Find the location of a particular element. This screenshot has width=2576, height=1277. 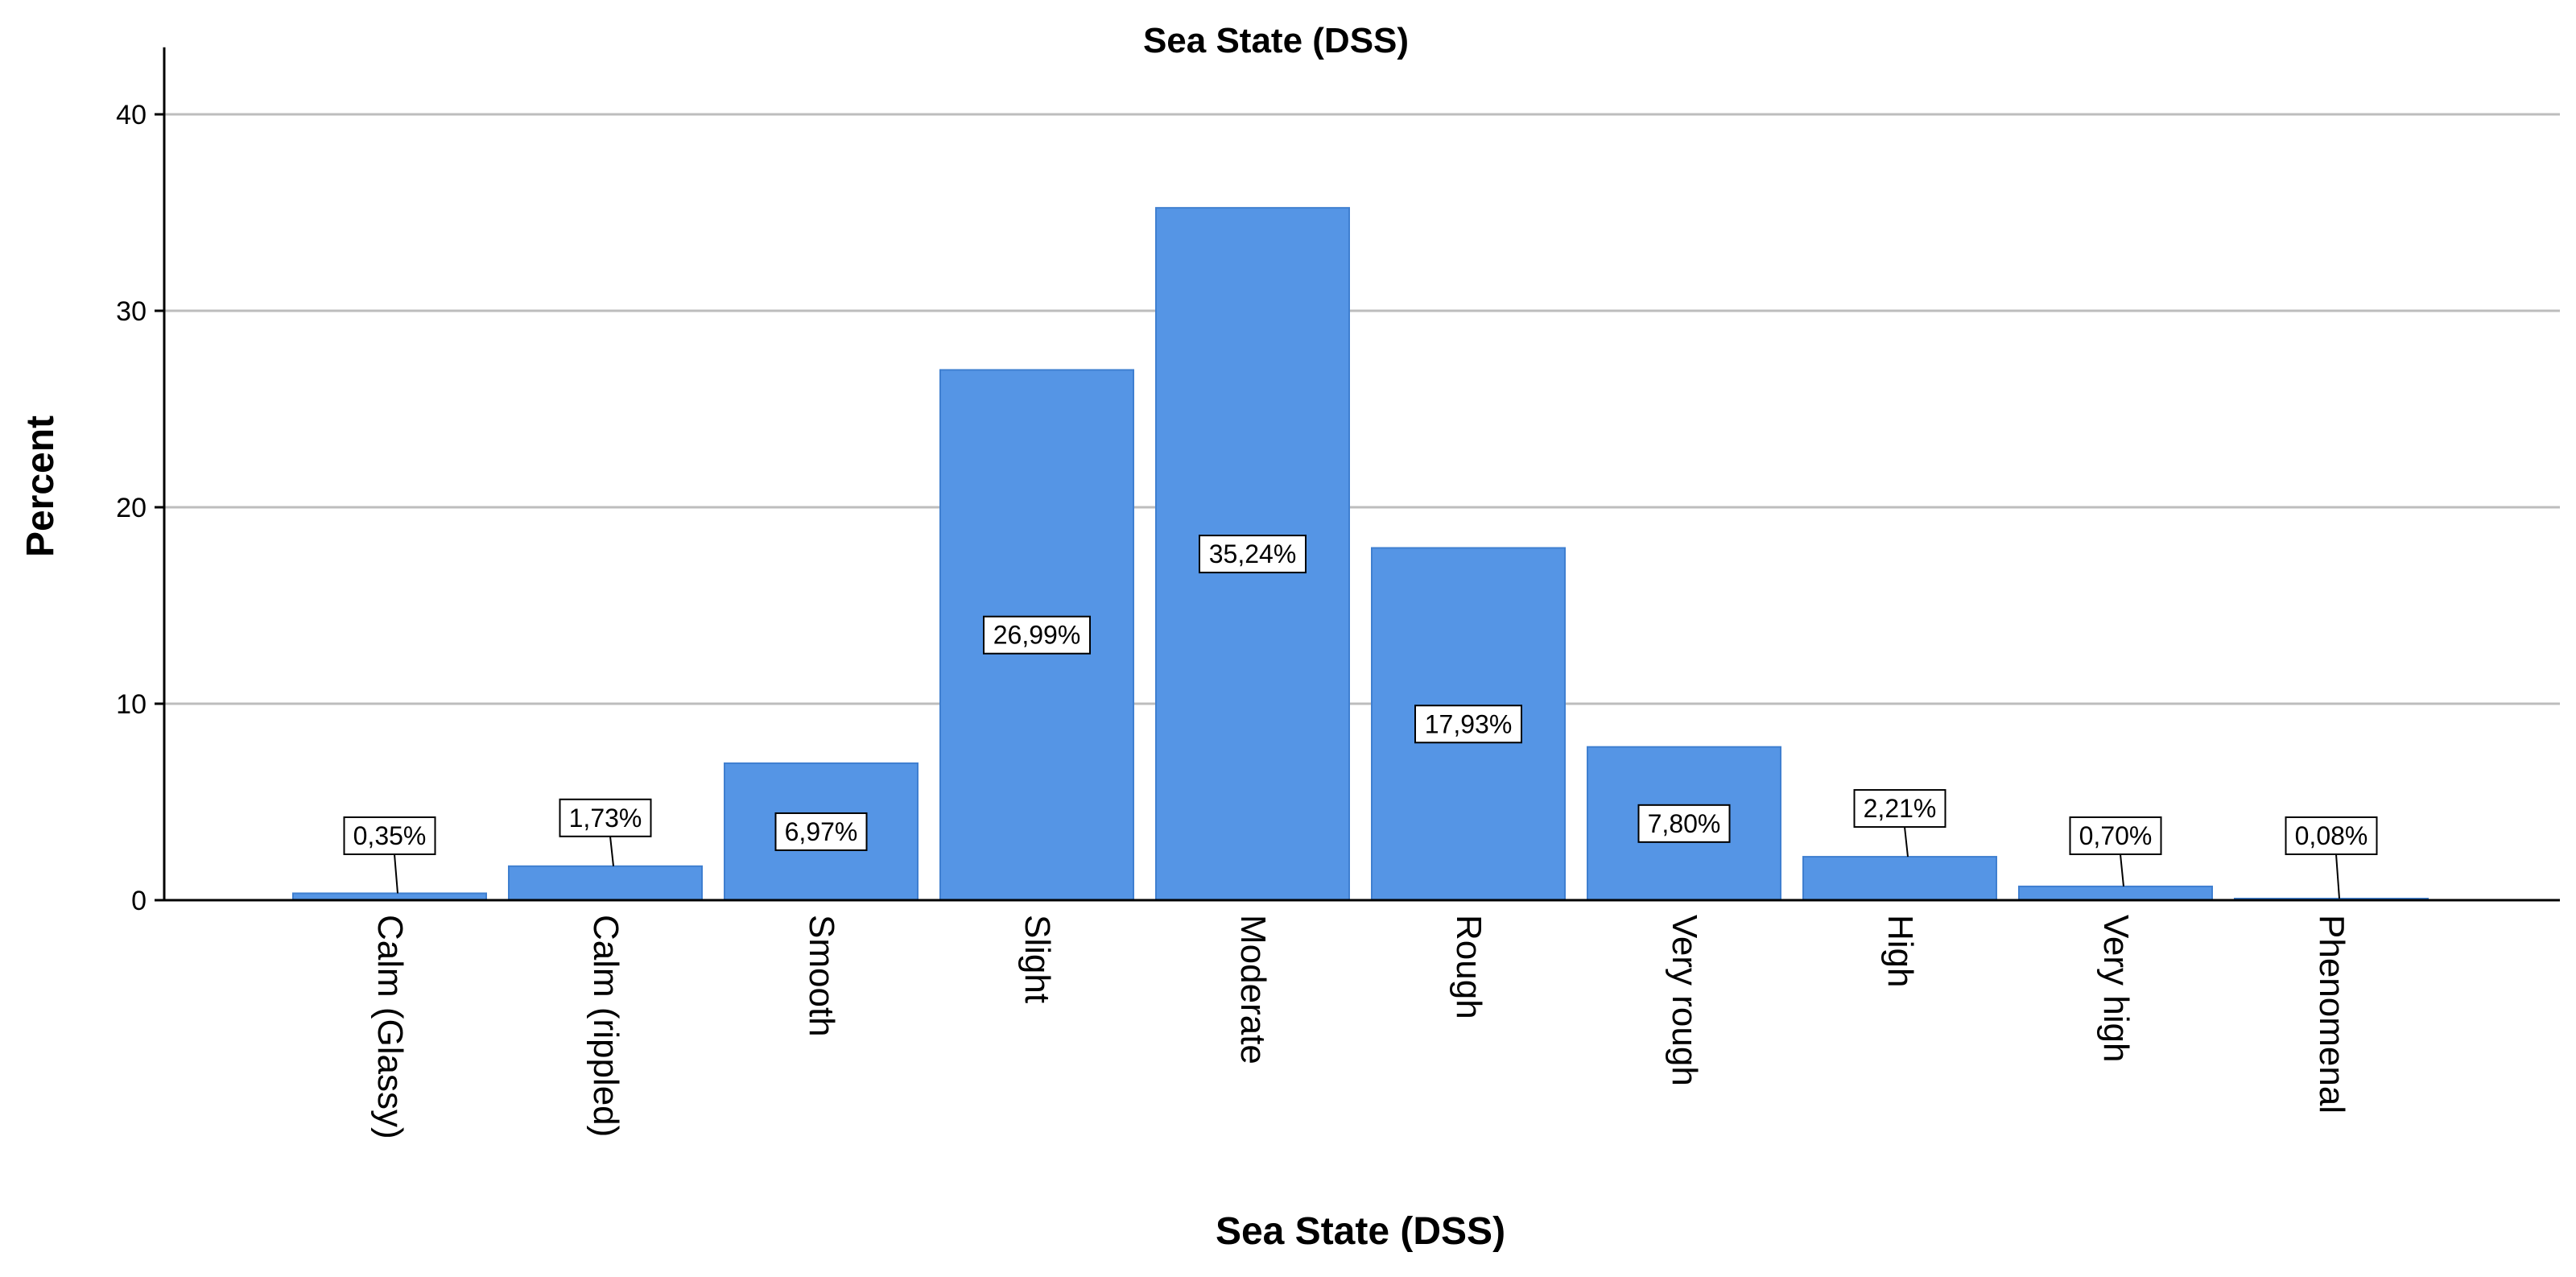

data-label: 26,99% is located at coordinates (1037, 635).